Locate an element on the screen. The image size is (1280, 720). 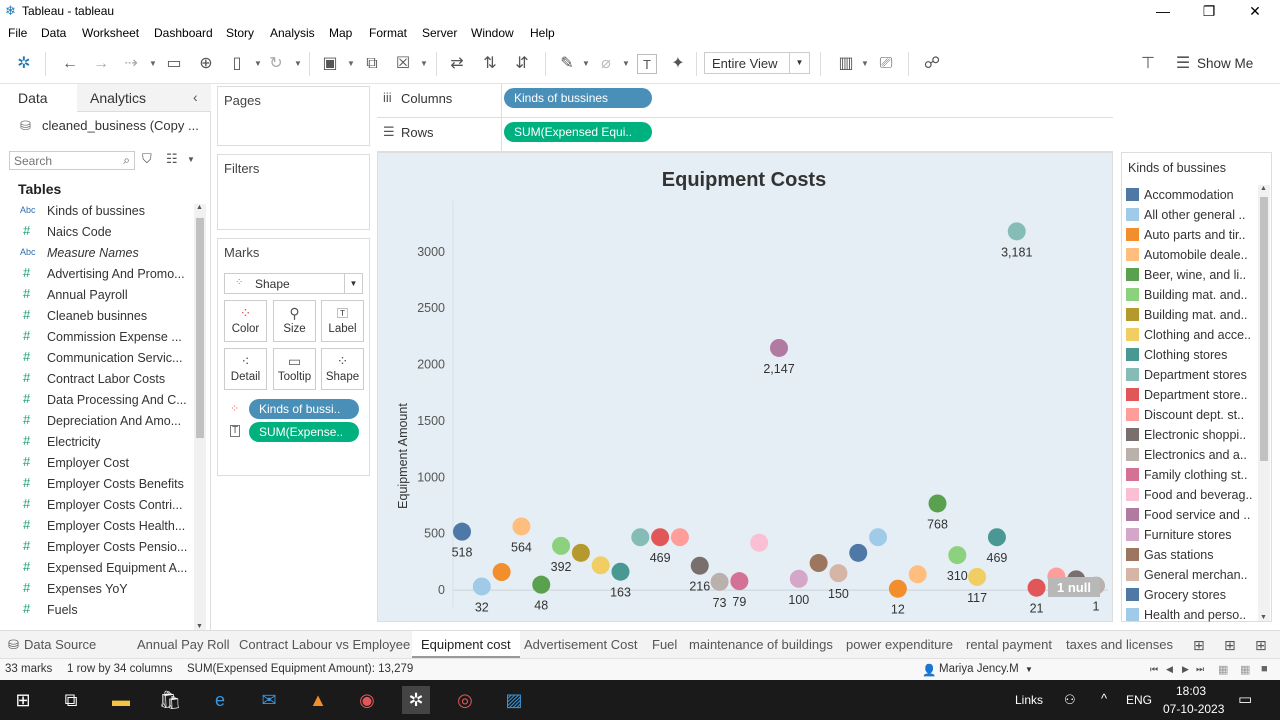
clear-caret-icon: ▼ is located at coordinates (424, 63).